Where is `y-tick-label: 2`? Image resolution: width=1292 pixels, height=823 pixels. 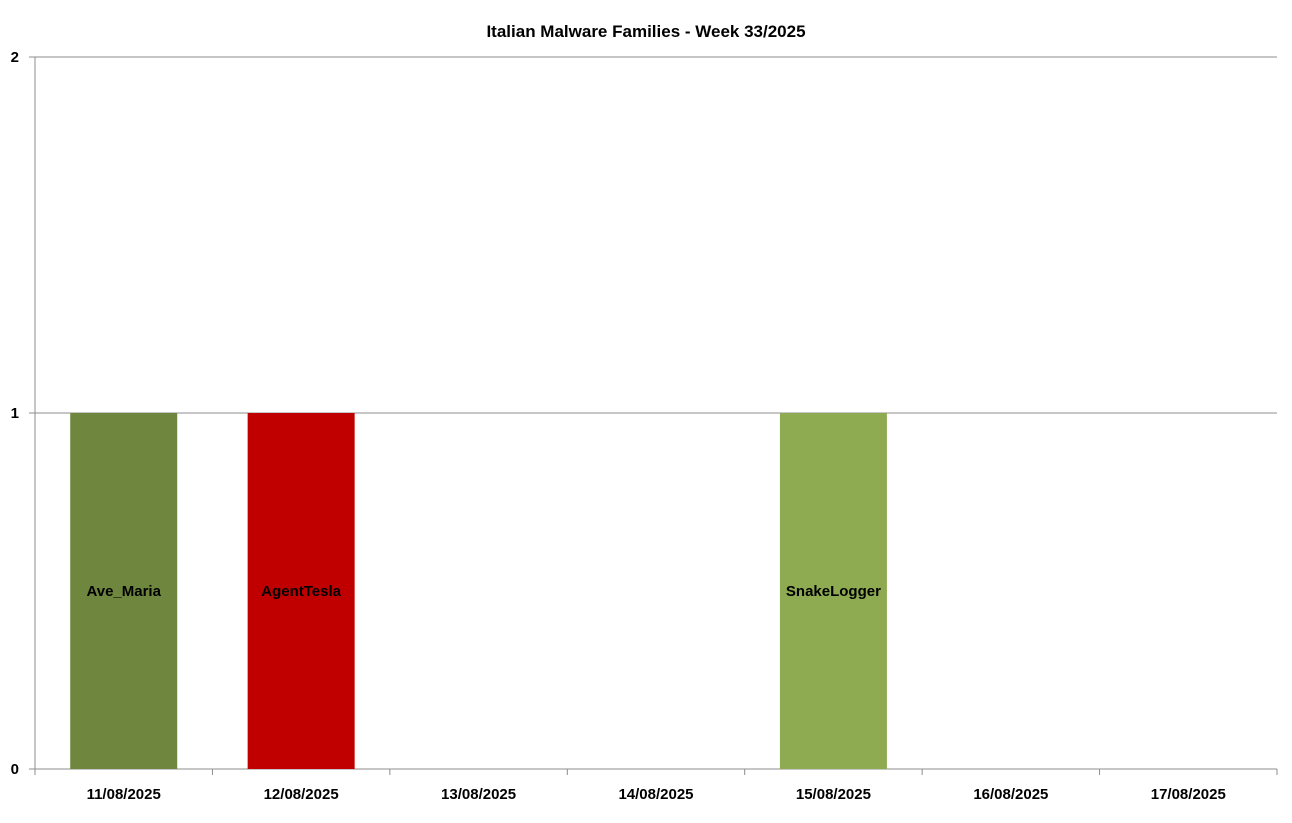
y-tick-label: 2 is located at coordinates (15, 57).